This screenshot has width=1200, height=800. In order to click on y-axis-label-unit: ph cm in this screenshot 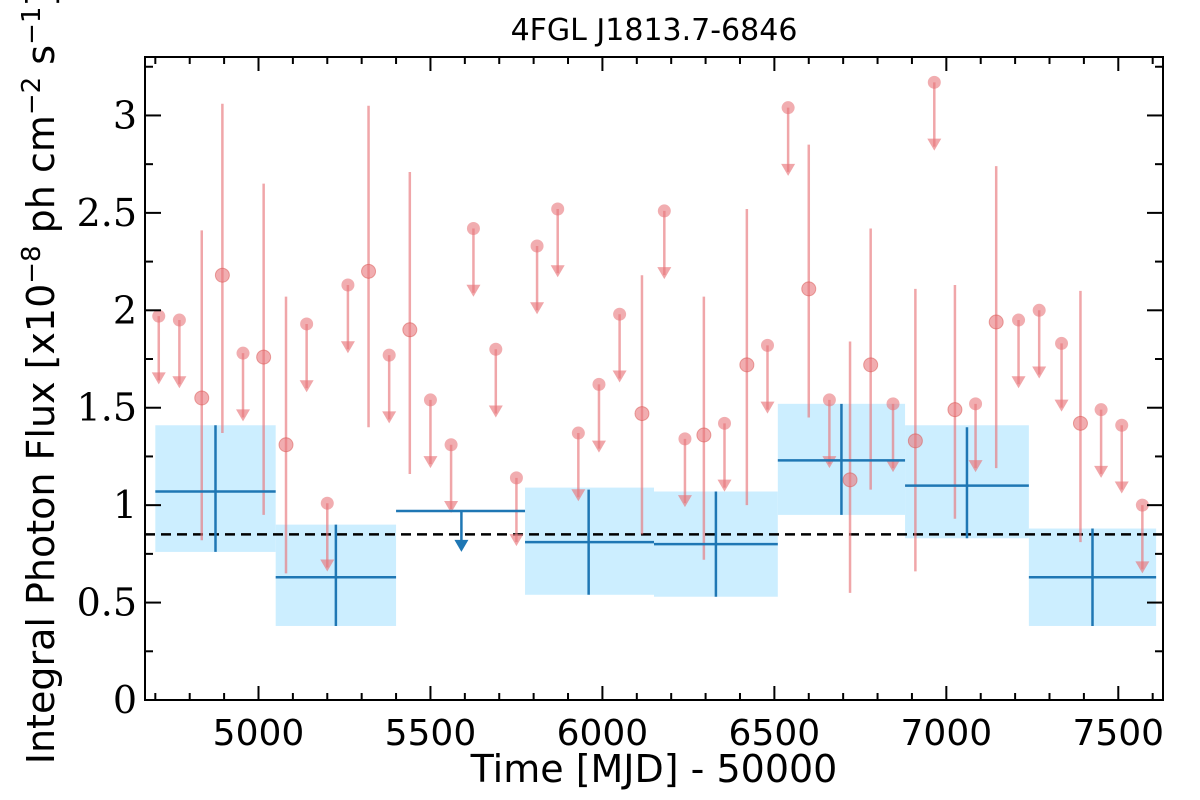, I will do `click(41, 180)`.